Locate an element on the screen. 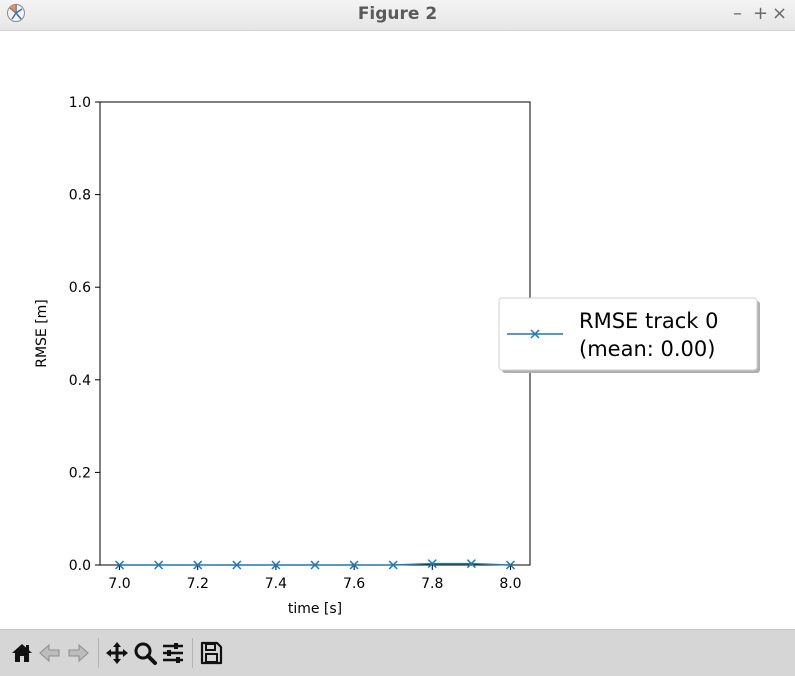 The height and width of the screenshot is (676, 795). x-tick-label: 7.6 is located at coordinates (354, 584).